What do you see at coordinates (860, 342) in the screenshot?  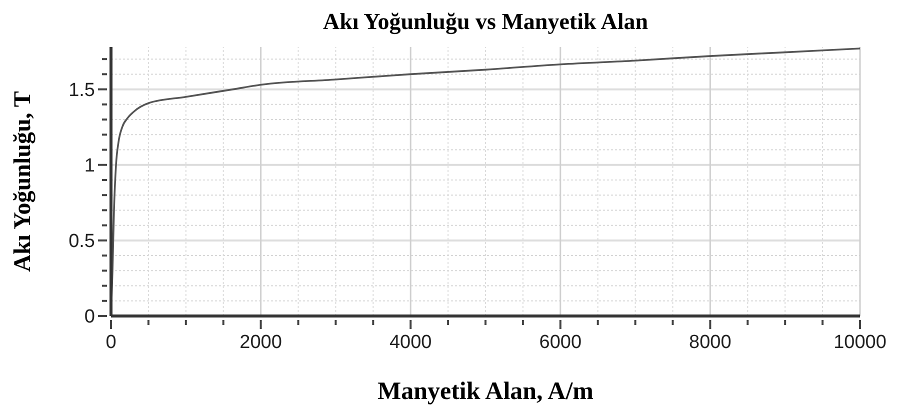 I see `x-tick-label: 10000` at bounding box center [860, 342].